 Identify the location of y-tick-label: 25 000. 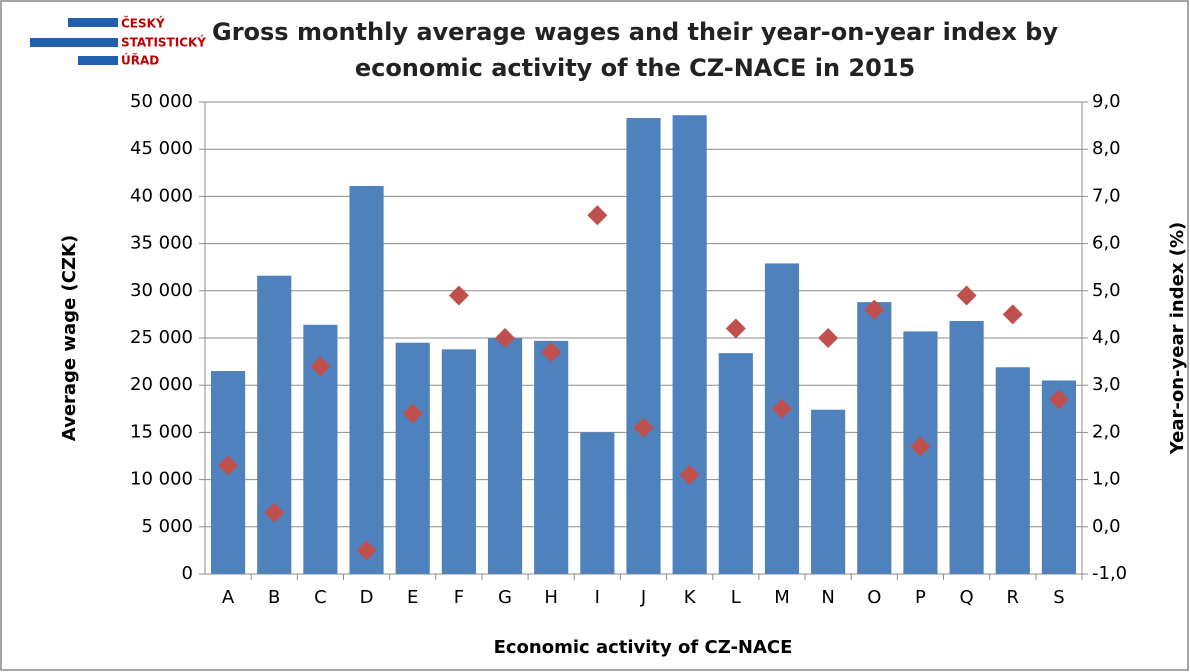
(161, 337).